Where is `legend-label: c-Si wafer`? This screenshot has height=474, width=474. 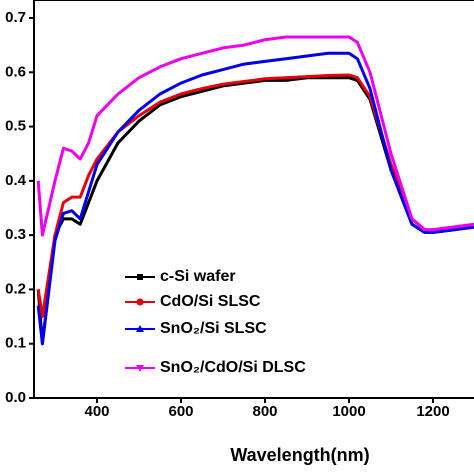 legend-label: c-Si wafer is located at coordinates (198, 276).